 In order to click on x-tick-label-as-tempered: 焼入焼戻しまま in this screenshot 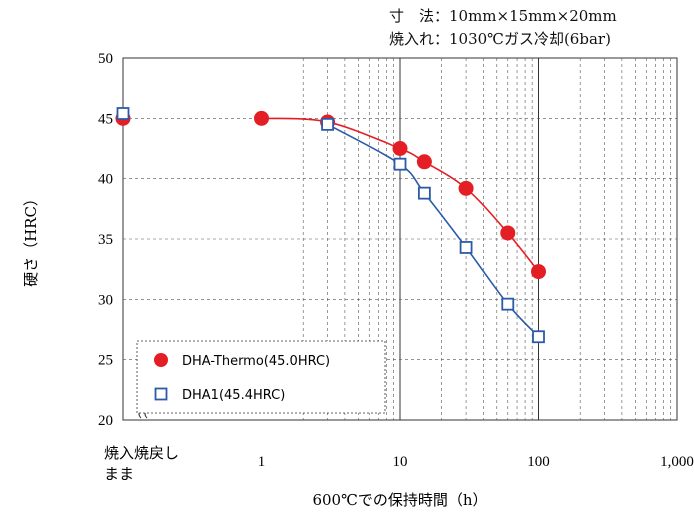, I will do `click(141, 463)`.